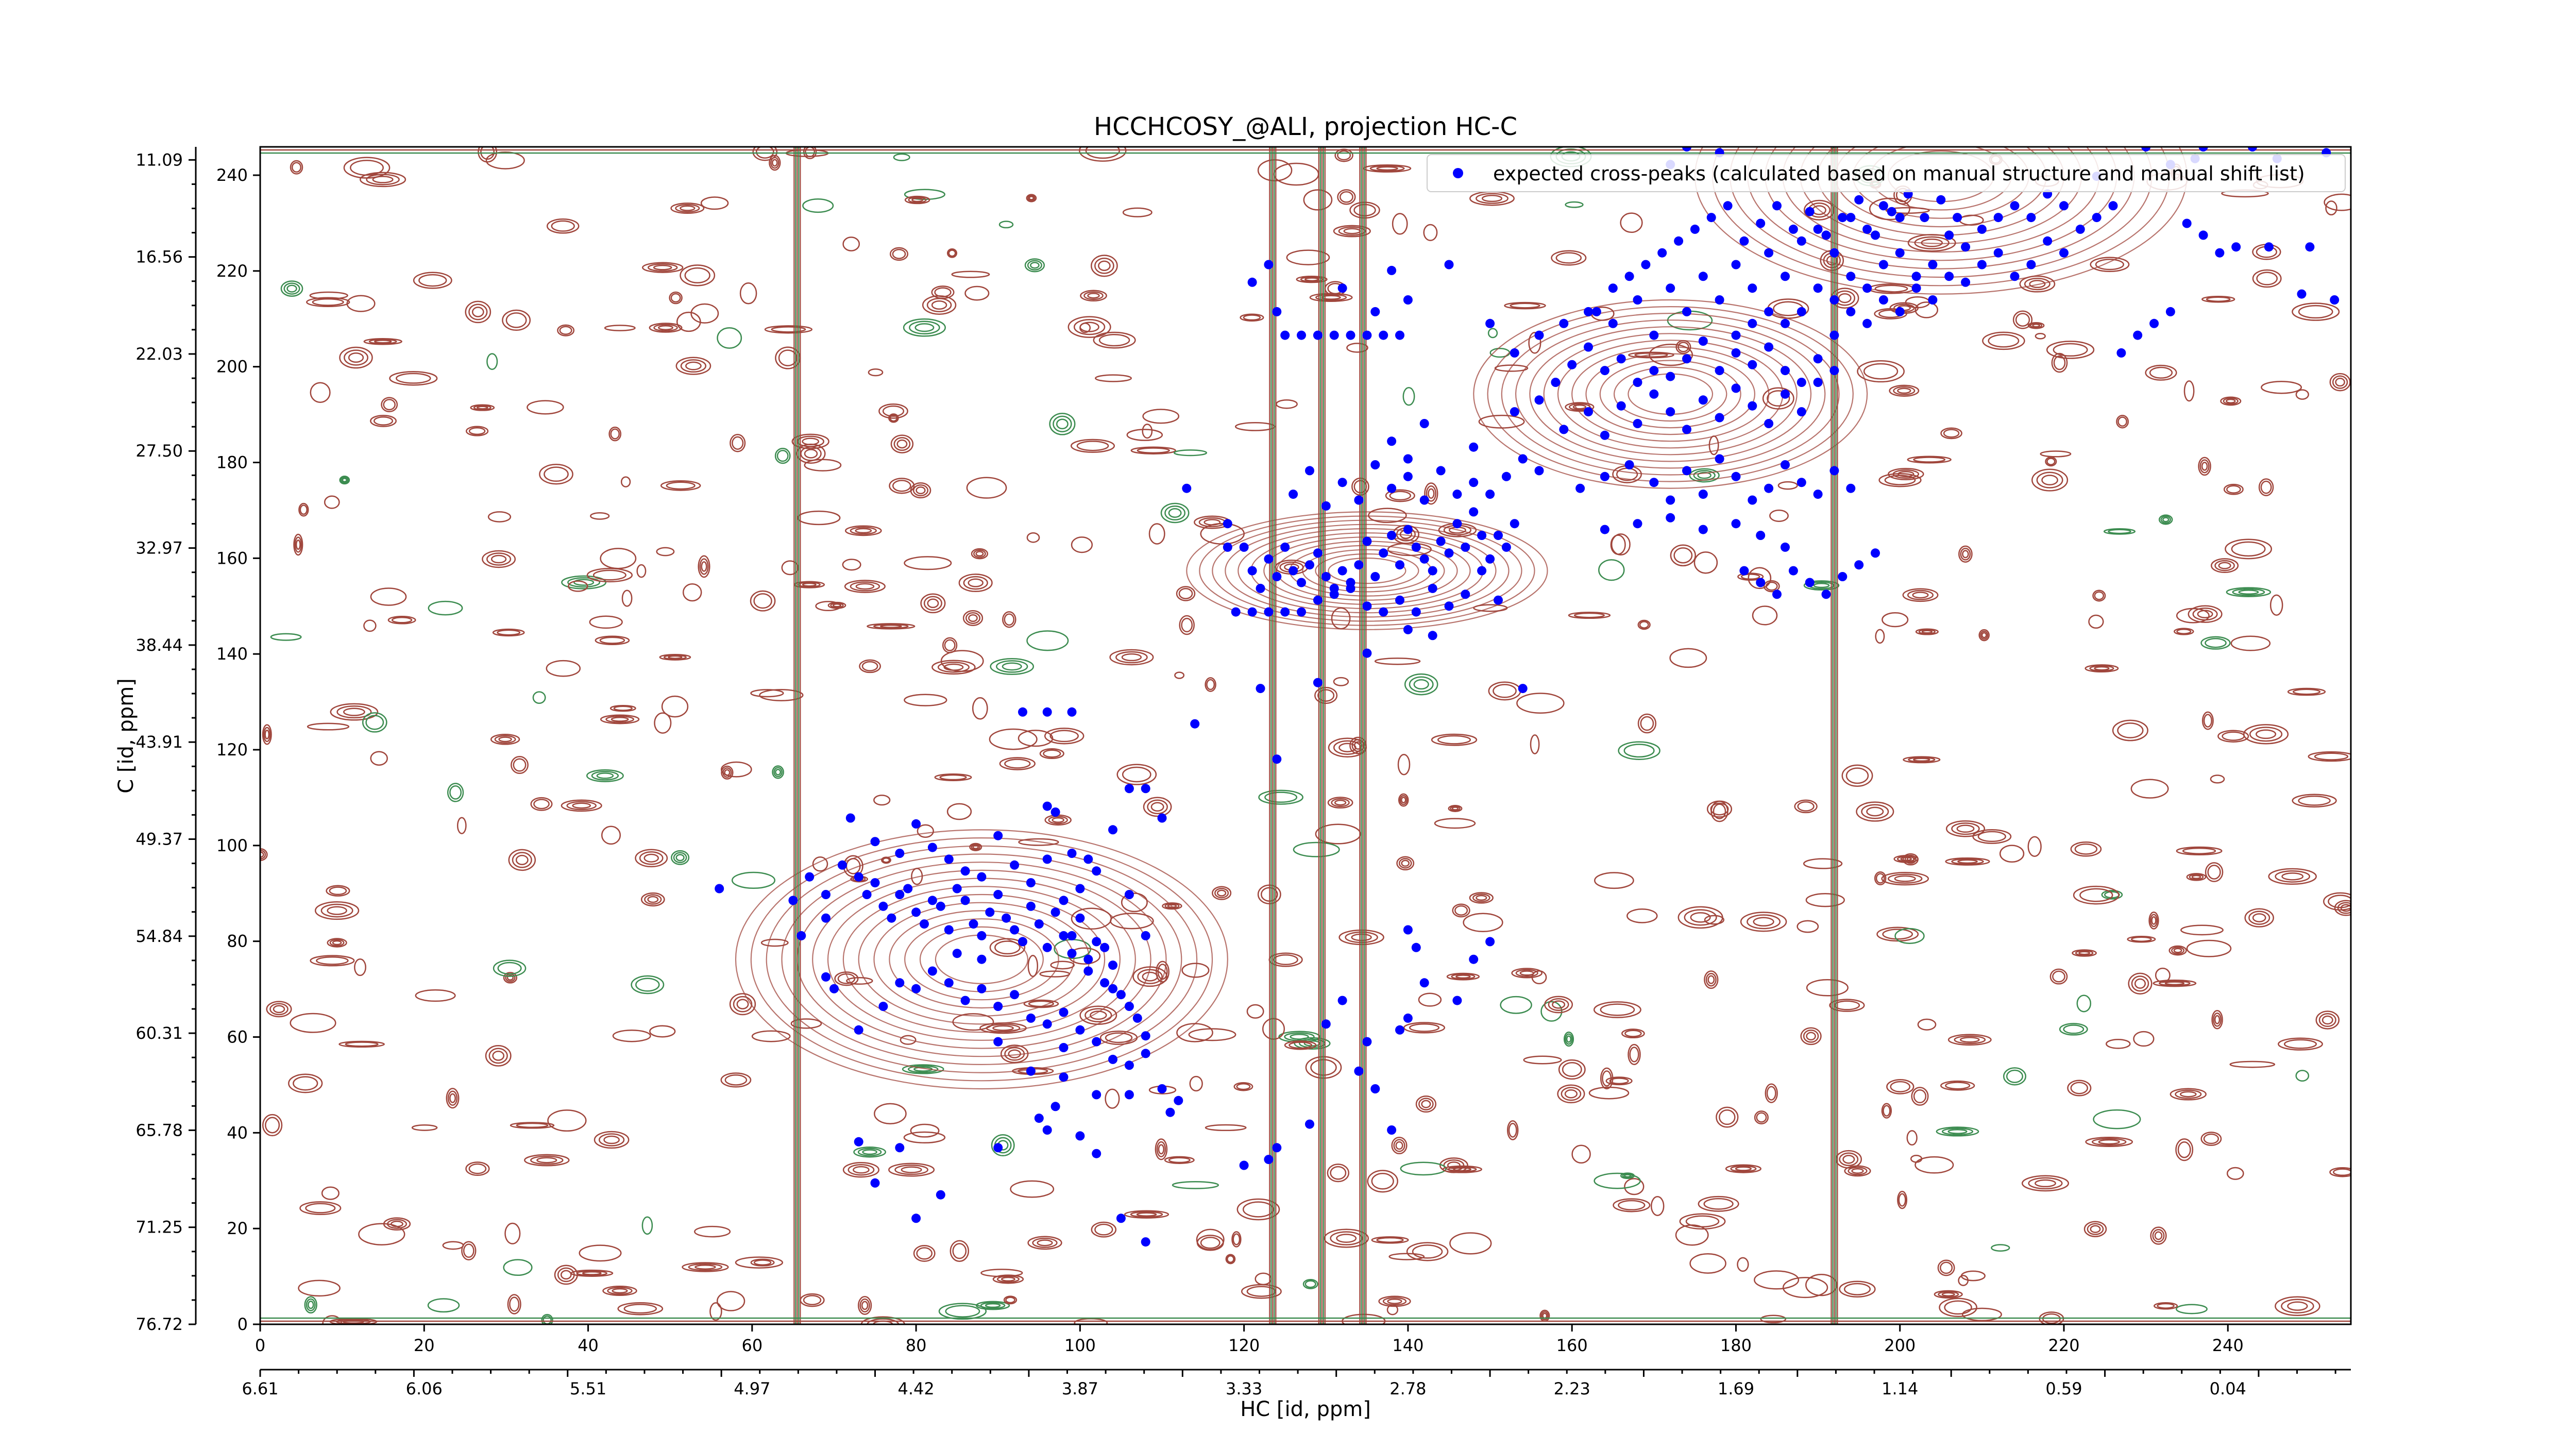 This screenshot has height=1449, width=2576. Describe the element at coordinates (1736, 1345) in the screenshot. I see `x-index-tick-label: 180` at that location.